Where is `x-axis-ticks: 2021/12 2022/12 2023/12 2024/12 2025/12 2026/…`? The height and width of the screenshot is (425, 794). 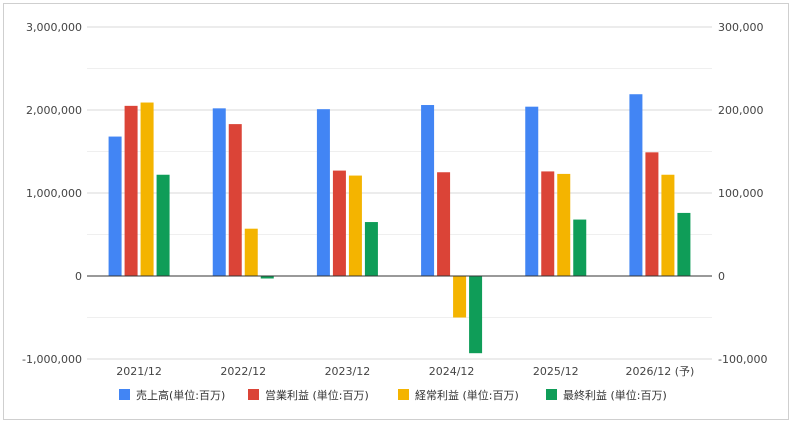 x-axis-ticks: 2021/12 2022/12 2023/12 2024/12 2025/12 2026/… is located at coordinates (405, 371).